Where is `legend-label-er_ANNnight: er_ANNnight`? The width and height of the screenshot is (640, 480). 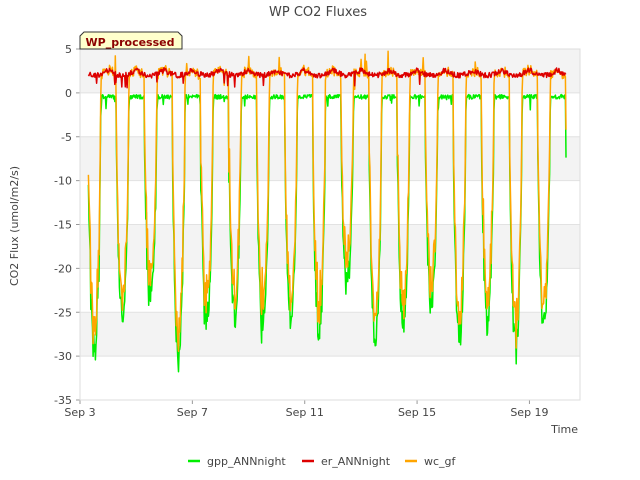
legend-label-er_ANNnight: er_ANNnight is located at coordinates (356, 461).